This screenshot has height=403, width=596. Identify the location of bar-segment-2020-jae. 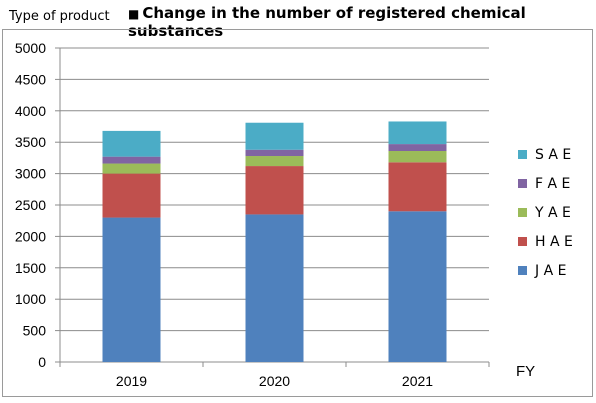
(274, 288).